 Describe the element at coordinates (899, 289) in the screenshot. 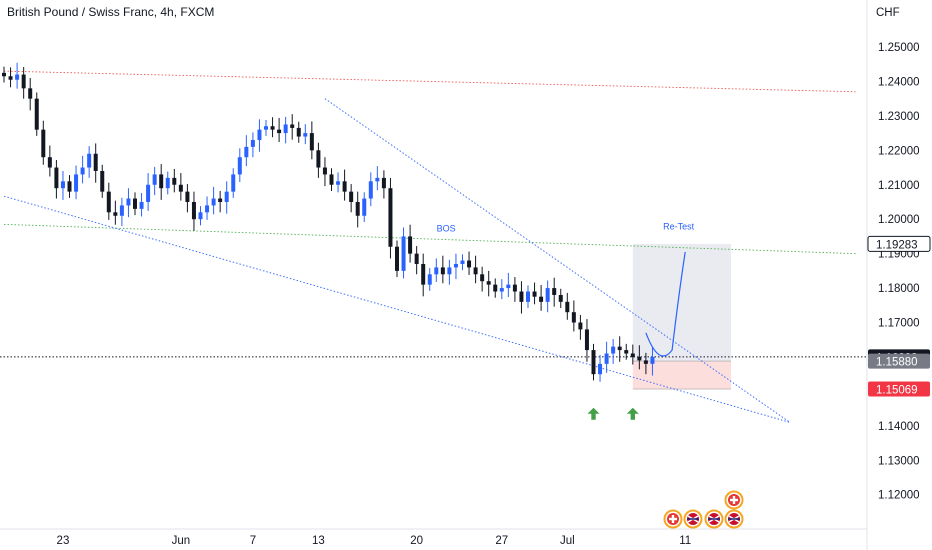

I see `price-tick: 1.18000` at that location.